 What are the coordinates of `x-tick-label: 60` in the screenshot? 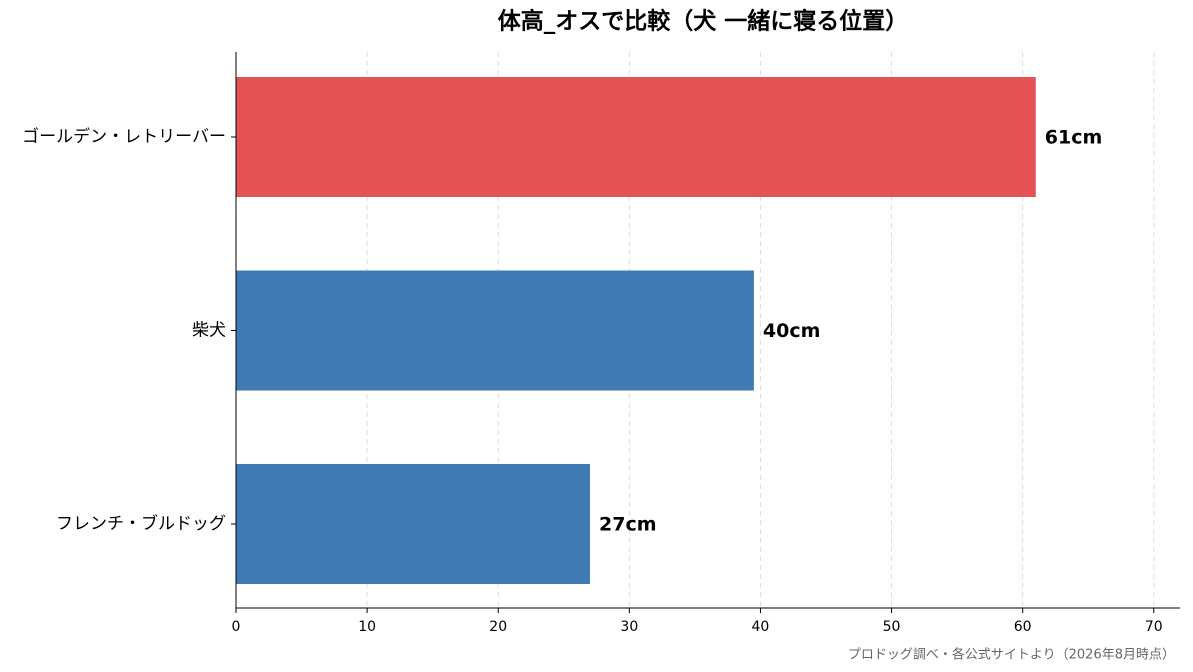 It's located at (1023, 627).